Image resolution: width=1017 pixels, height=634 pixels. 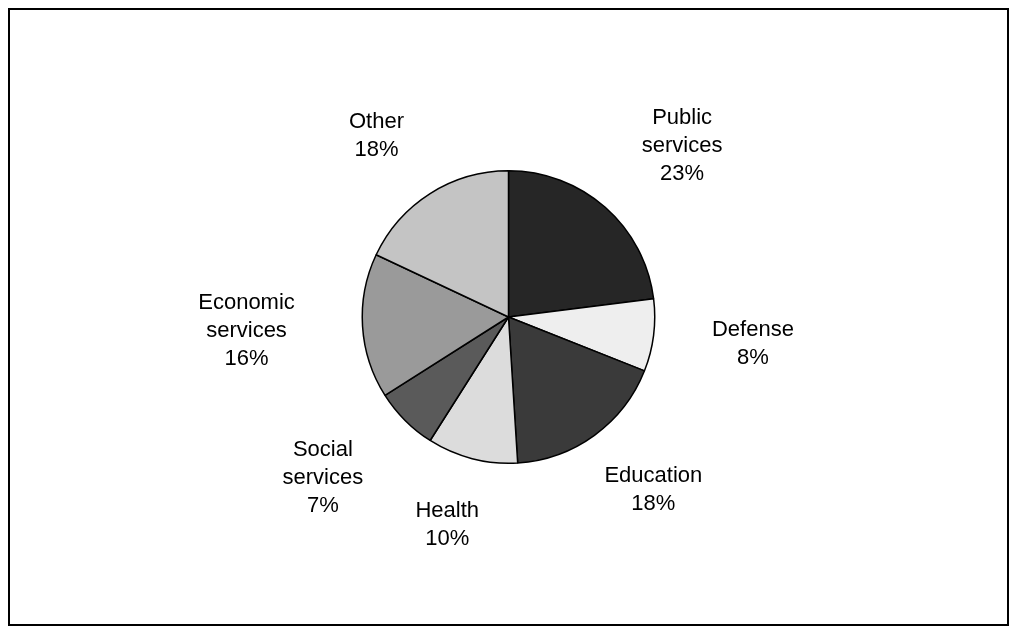 What do you see at coordinates (447, 537) in the screenshot?
I see `data-label: 10%` at bounding box center [447, 537].